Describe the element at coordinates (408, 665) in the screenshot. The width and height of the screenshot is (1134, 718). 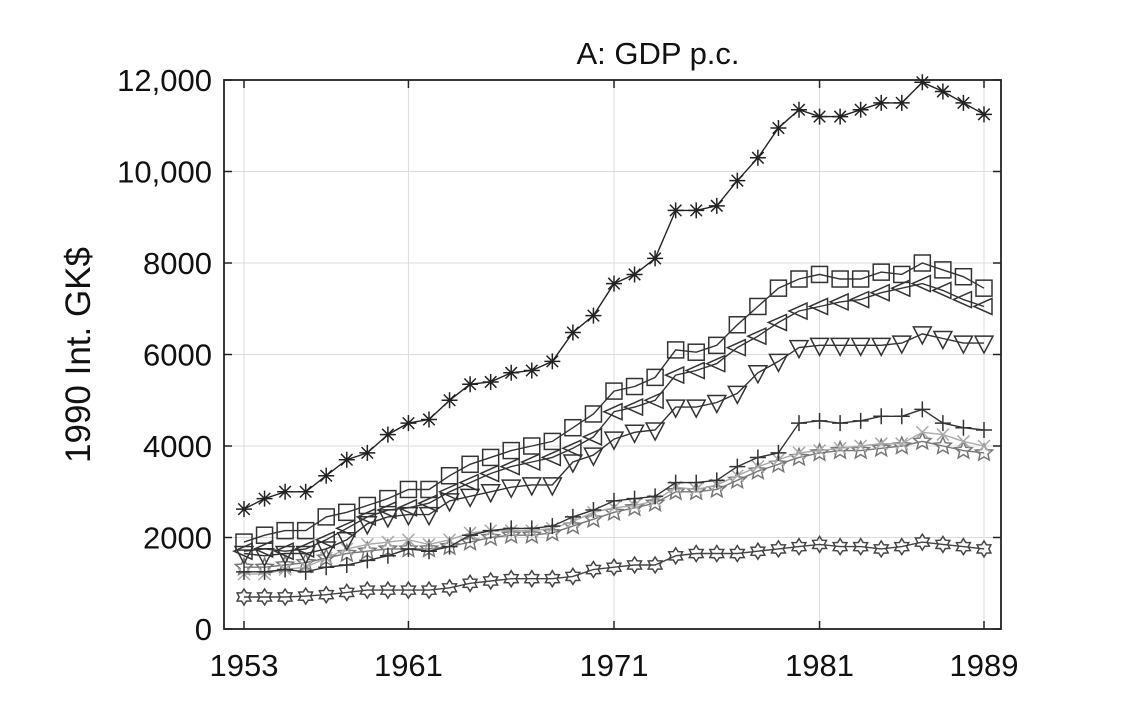
I see `x-tick-label: 1961` at that location.